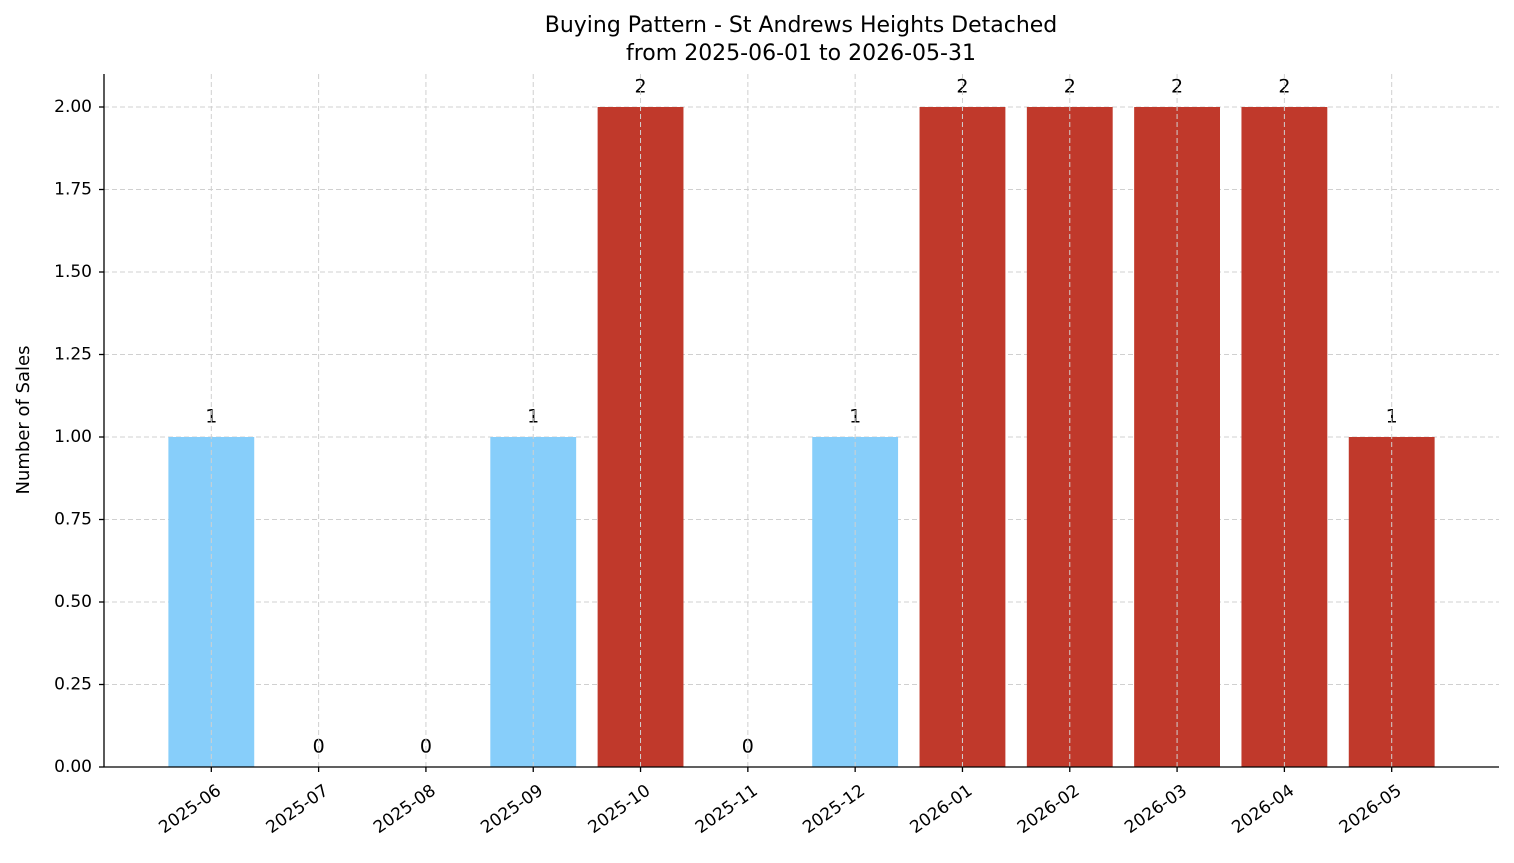  What do you see at coordinates (512, 809) in the screenshot?
I see `x-tick-label: 2025-09` at bounding box center [512, 809].